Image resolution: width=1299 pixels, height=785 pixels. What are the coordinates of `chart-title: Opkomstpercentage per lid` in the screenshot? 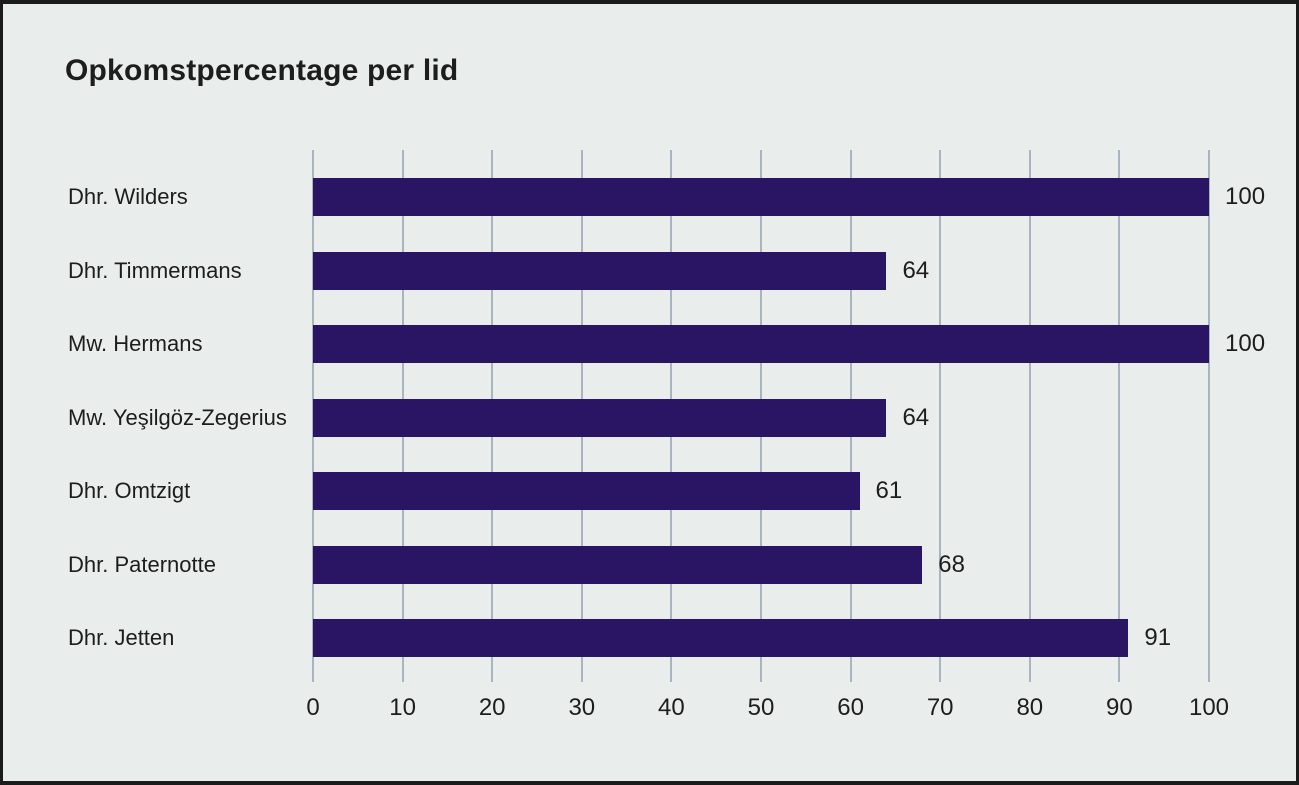 It's located at (262, 70).